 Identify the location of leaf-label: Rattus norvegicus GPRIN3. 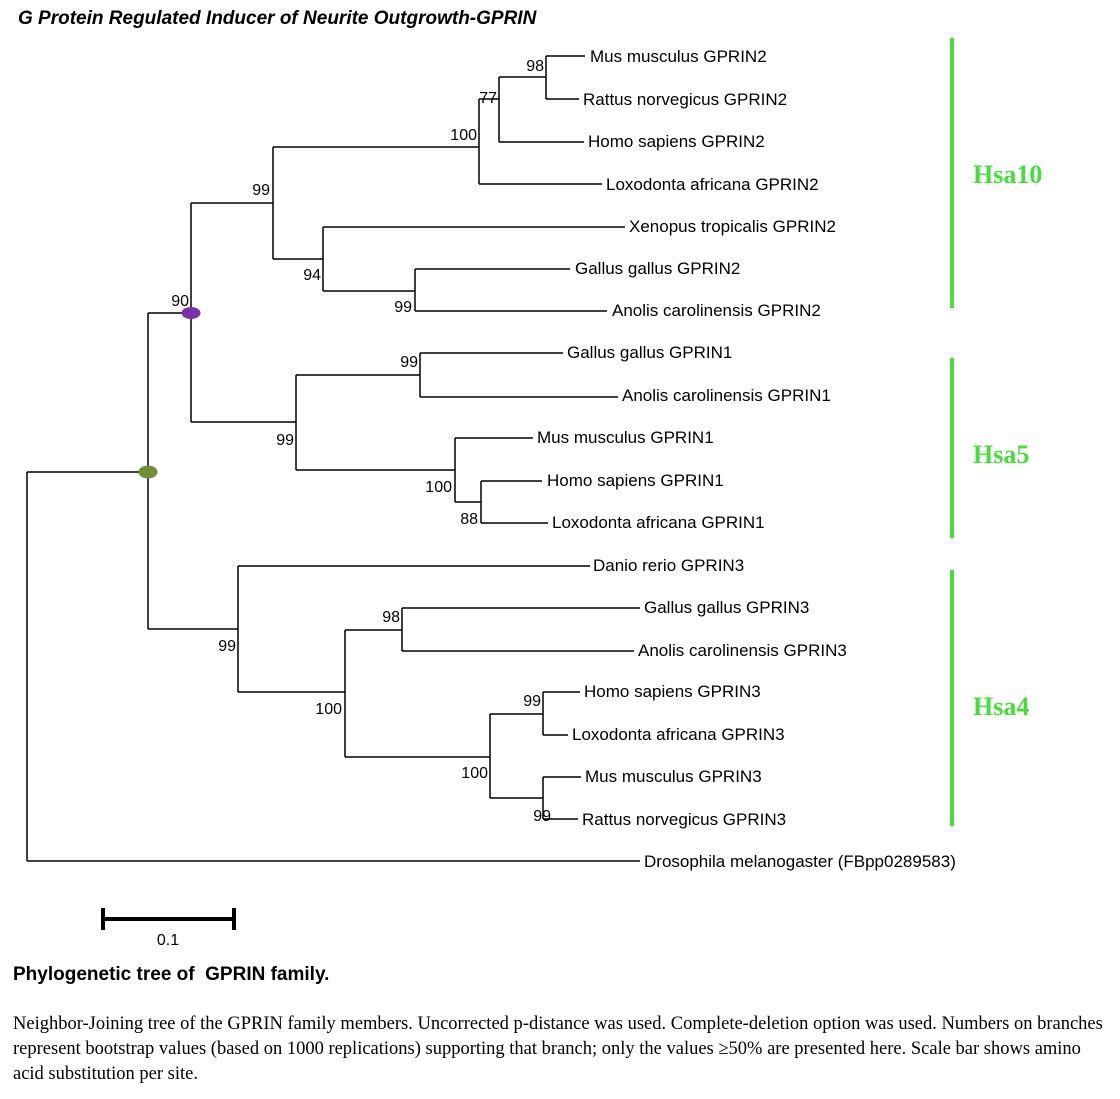
(684, 819).